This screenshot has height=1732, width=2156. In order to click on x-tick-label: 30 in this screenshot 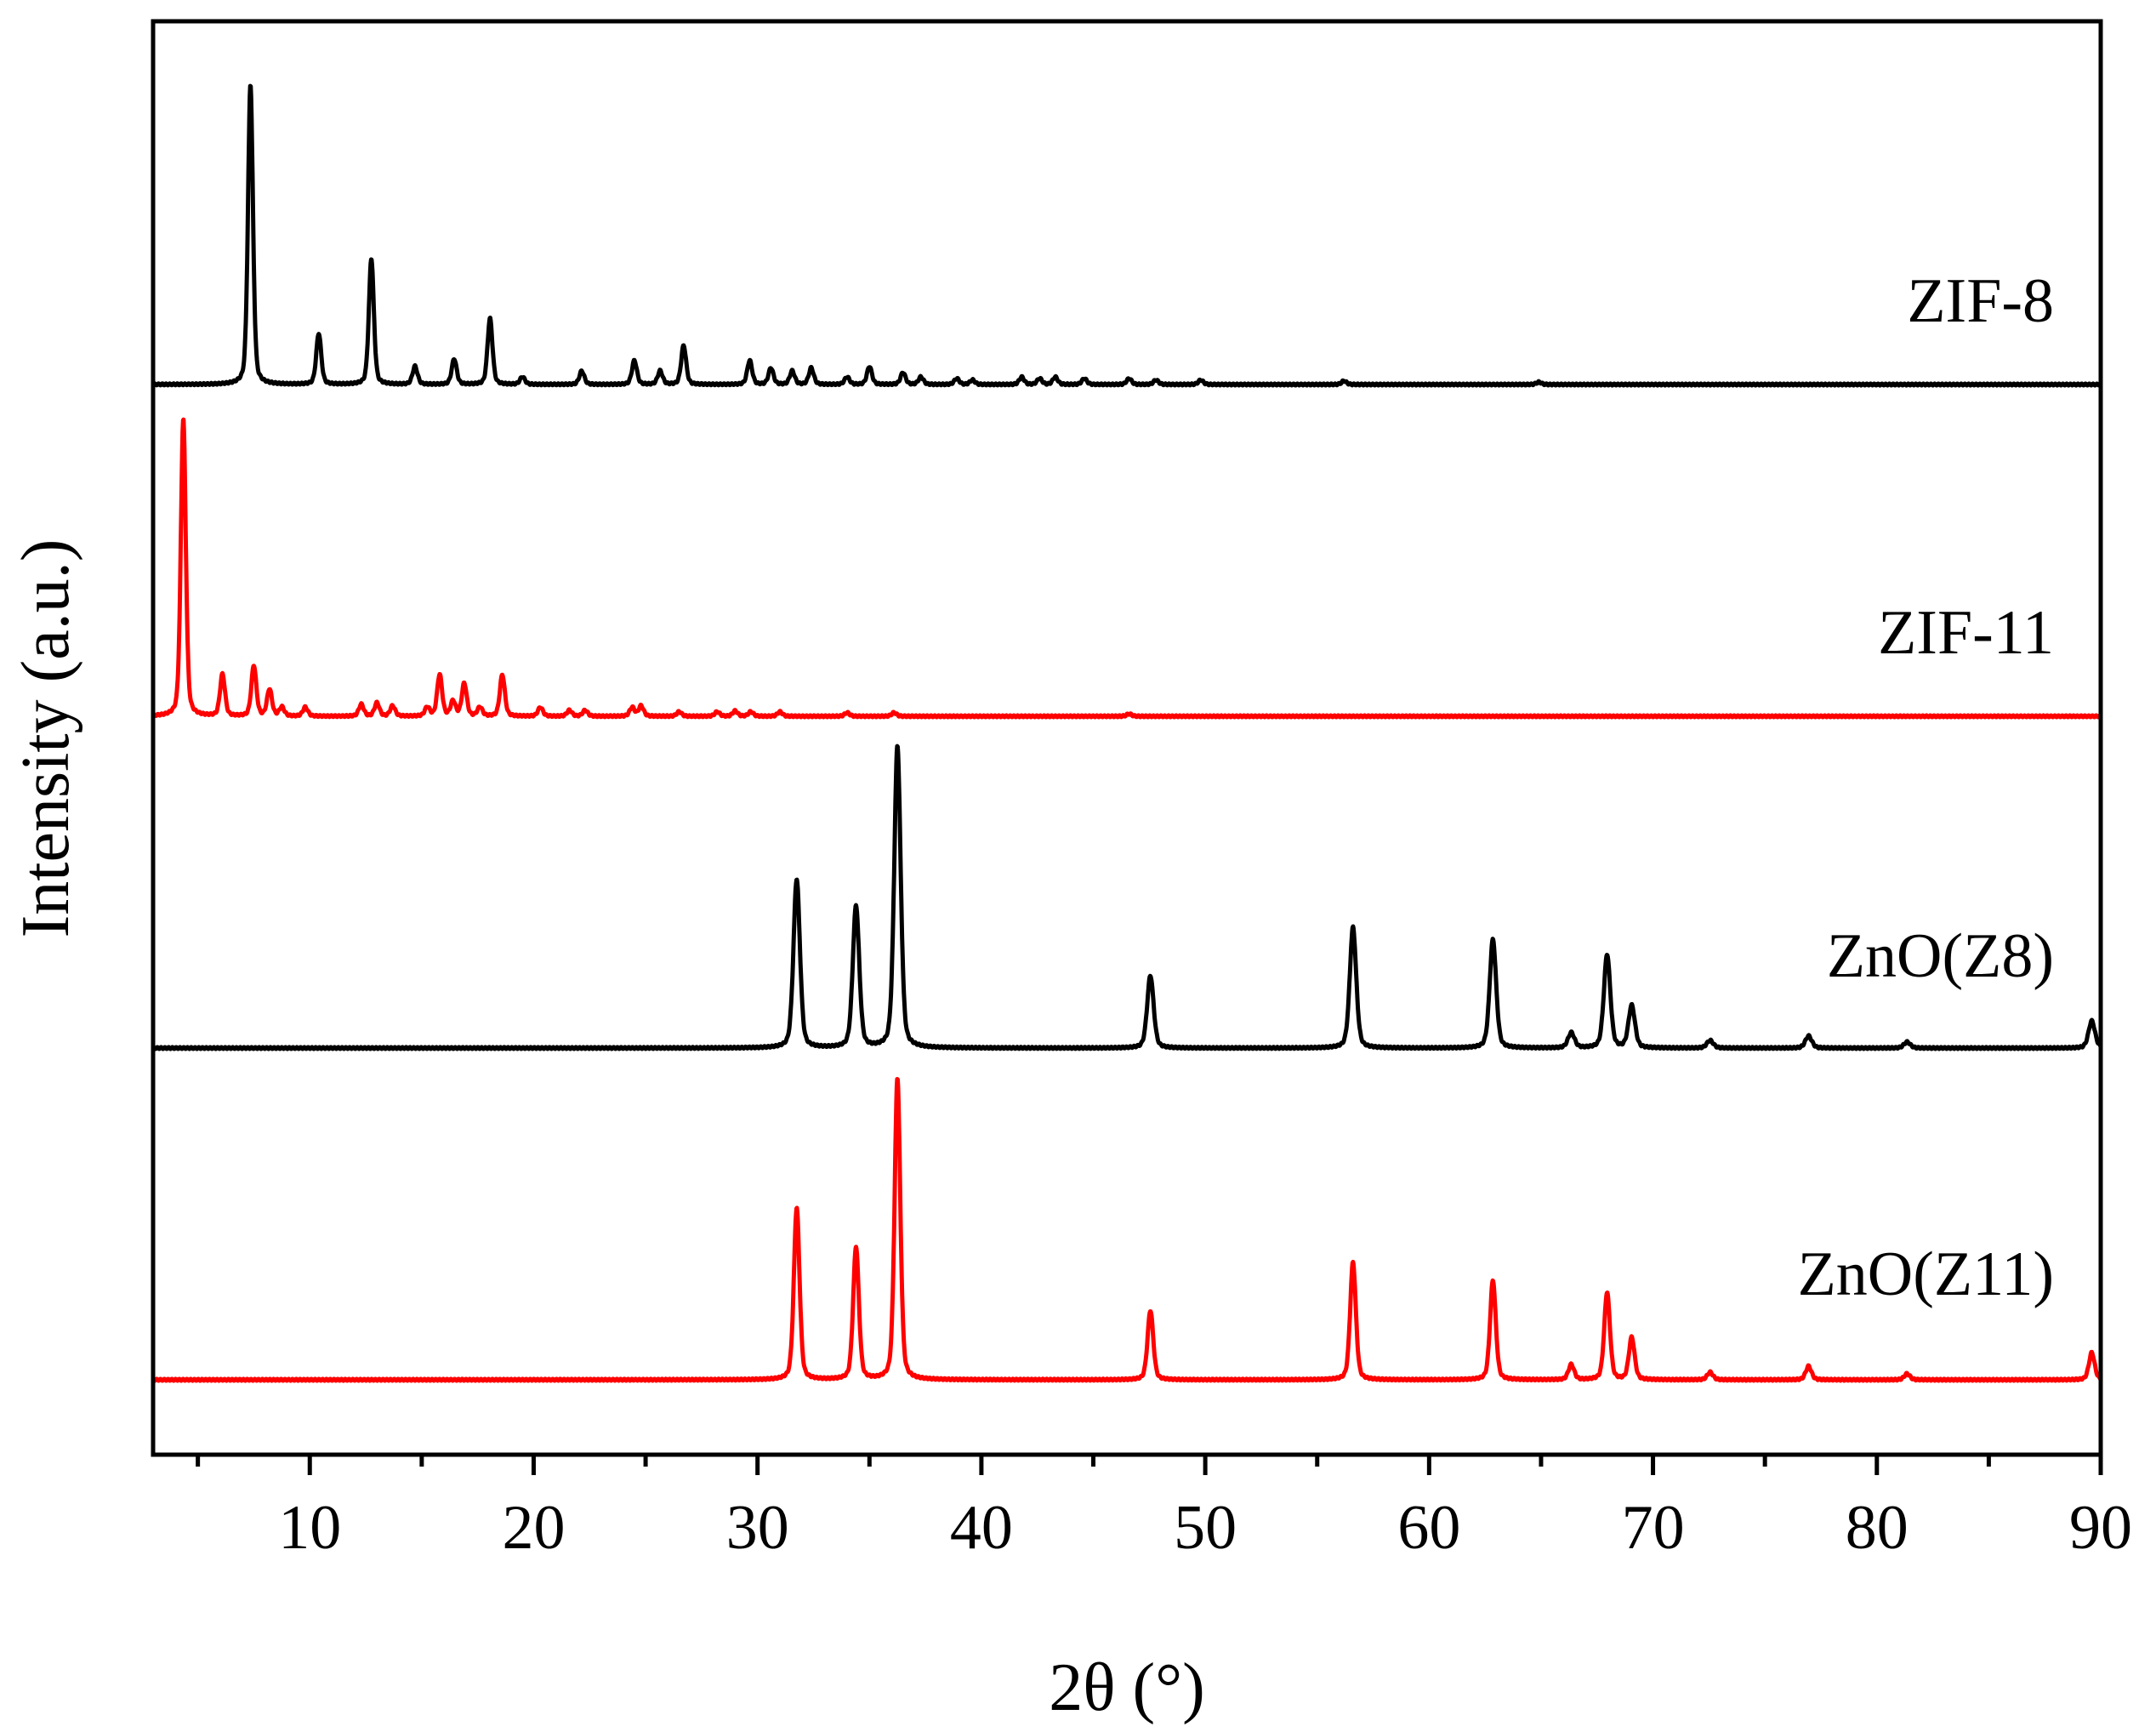, I will do `click(757, 1528)`.